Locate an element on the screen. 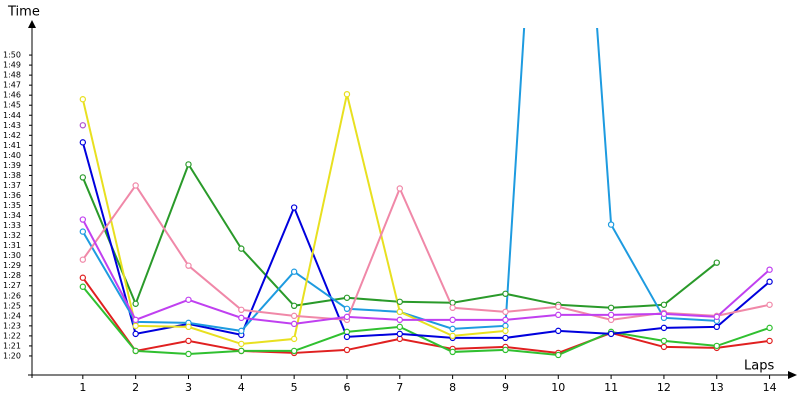 Image resolution: width=800 pixels, height=400 pixels. y-tick-label: 1:42 is located at coordinates (12, 135).